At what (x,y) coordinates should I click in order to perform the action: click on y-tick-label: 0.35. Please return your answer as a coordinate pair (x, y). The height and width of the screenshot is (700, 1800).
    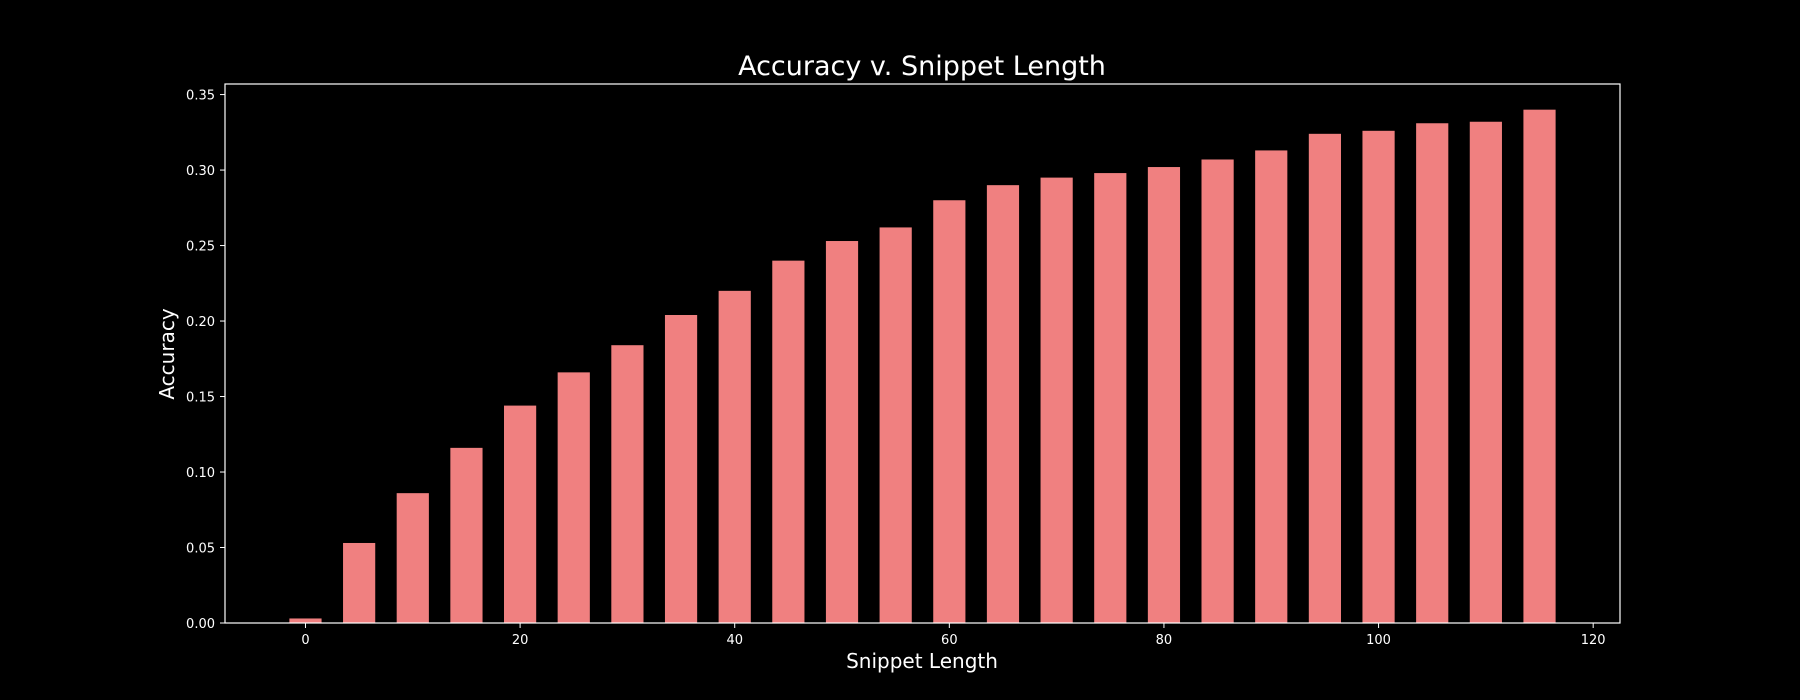
    Looking at the image, I should click on (200, 96).